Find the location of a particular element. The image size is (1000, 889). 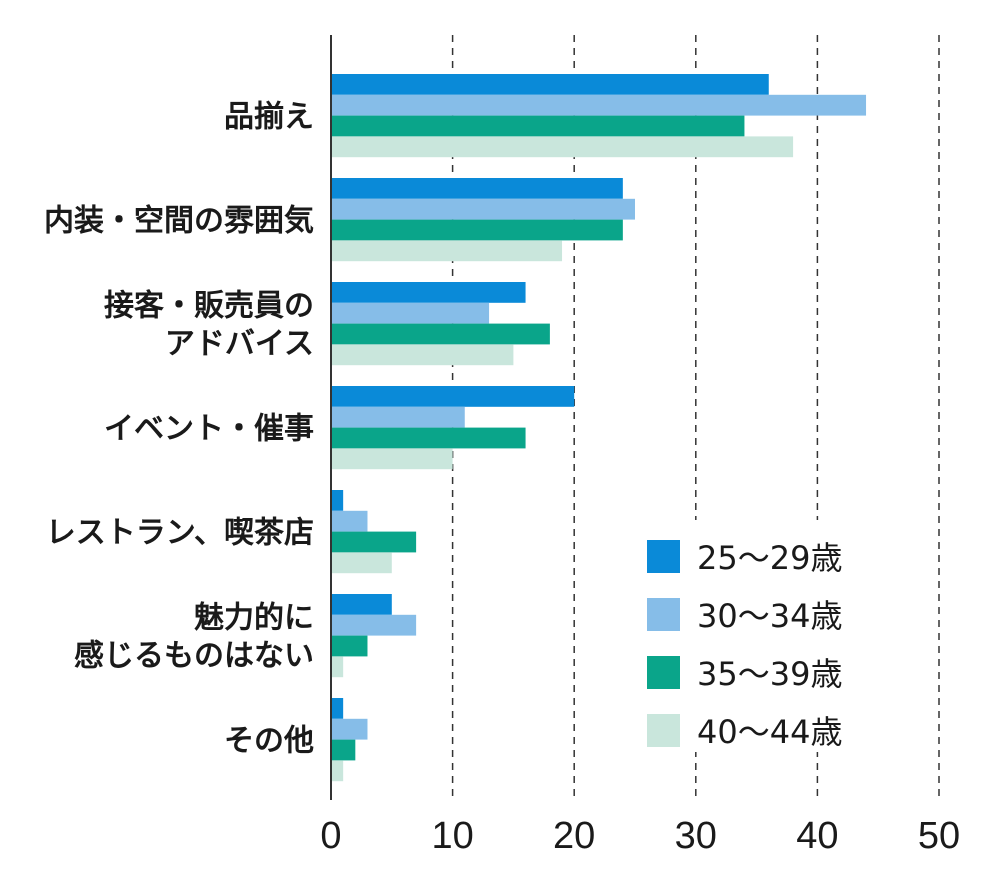

tick-labels: 0 10 20 30 40 50 is located at coordinates (640, 836).